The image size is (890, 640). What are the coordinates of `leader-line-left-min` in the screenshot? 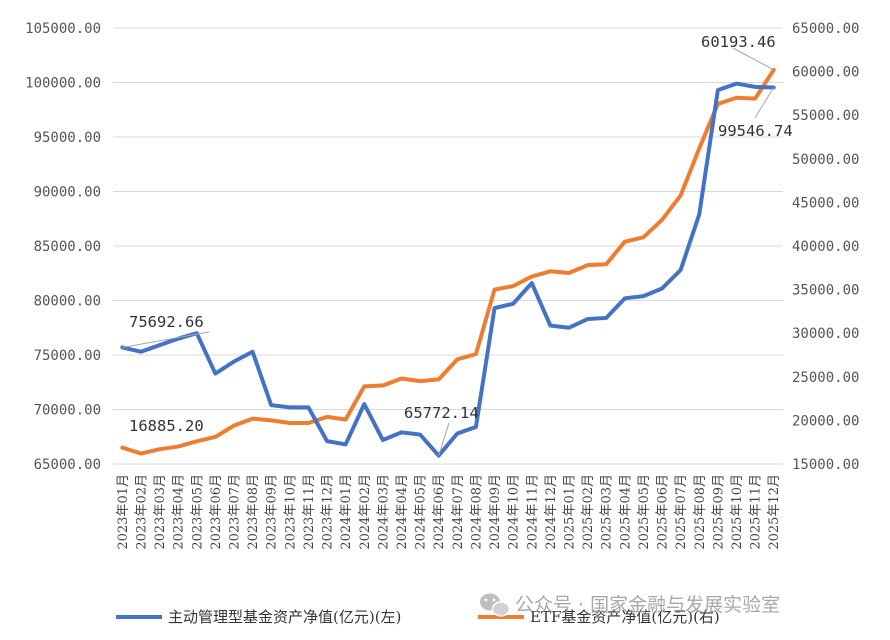 It's located at (444, 439).